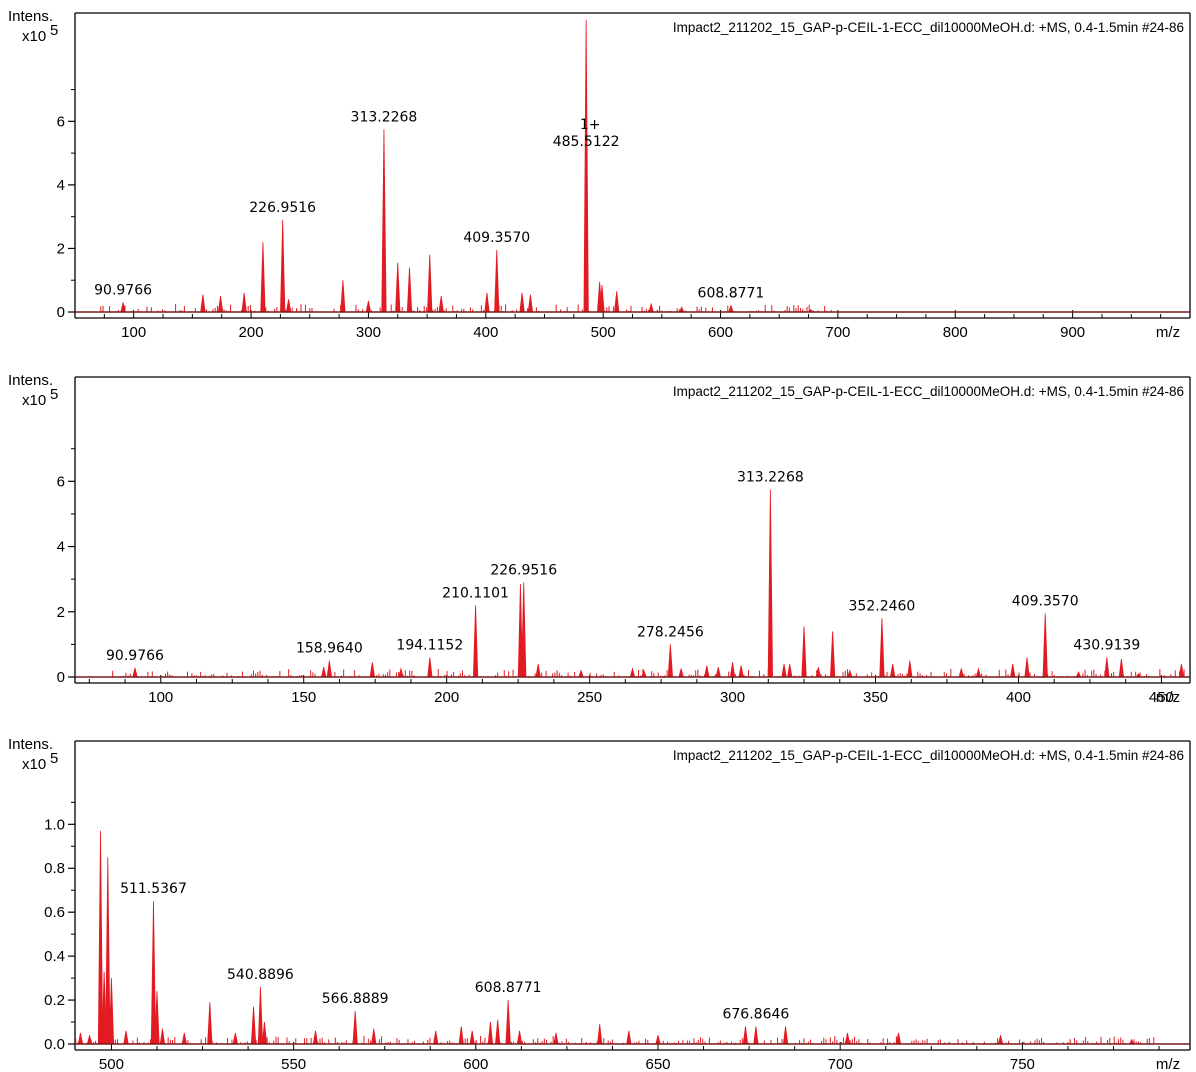  I want to click on peak-charge-label: 1+, so click(590, 125).